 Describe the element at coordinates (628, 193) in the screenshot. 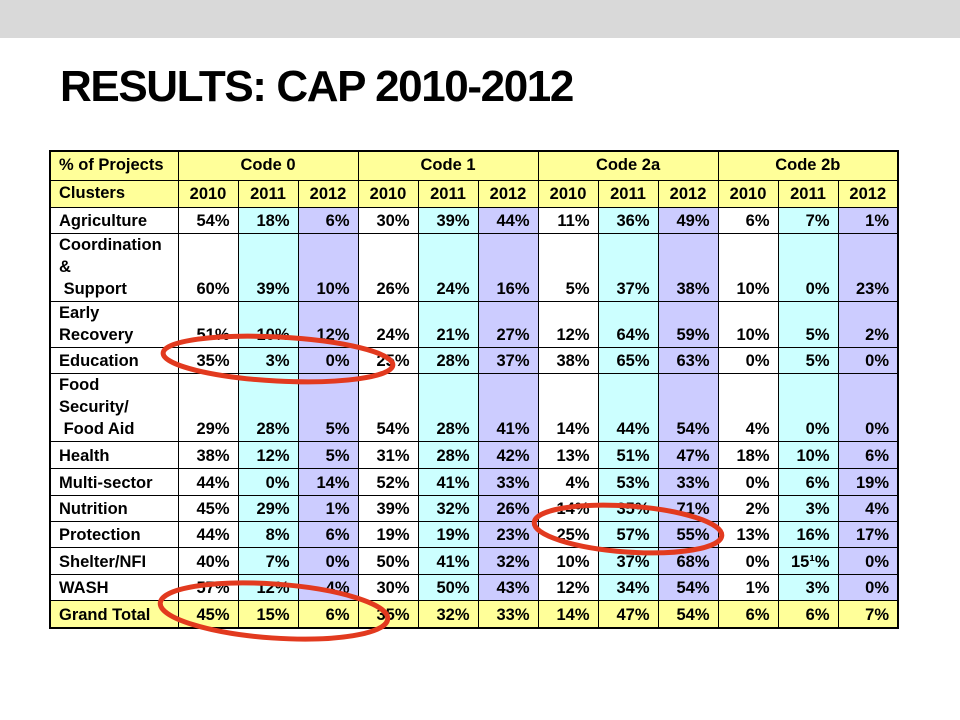

I see `year-header-code2a-2011: 2011` at that location.